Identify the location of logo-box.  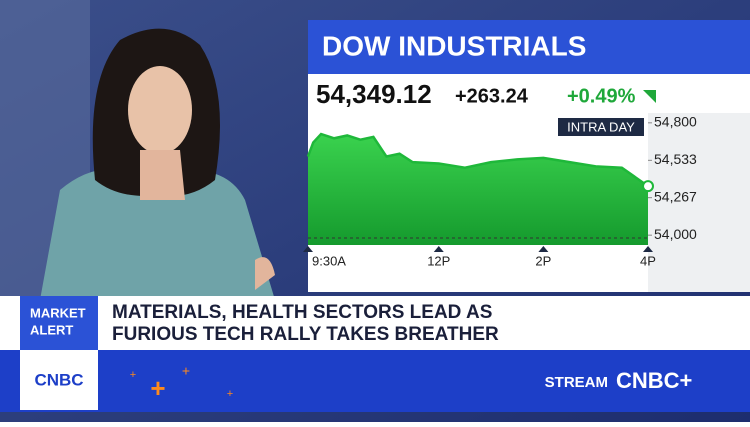
(59, 380).